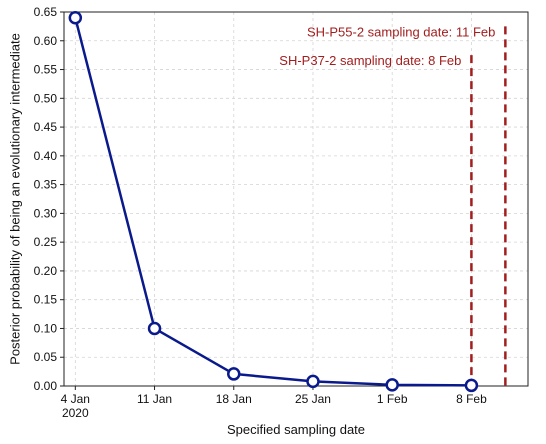  Describe the element at coordinates (75, 413) in the screenshot. I see `x-tick-label-year: 2020` at that location.